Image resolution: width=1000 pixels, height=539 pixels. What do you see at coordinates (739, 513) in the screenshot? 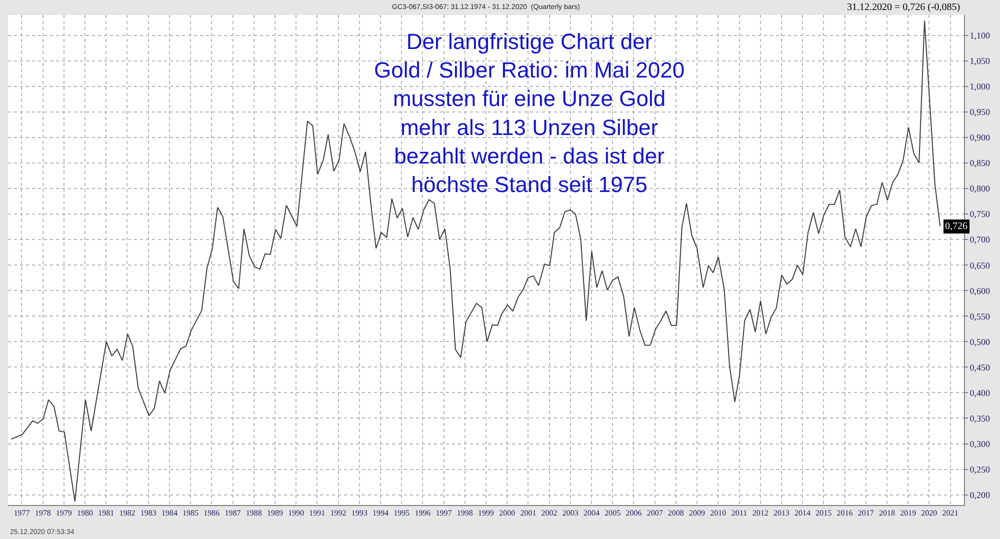
I see `x-tick-label: 2011` at bounding box center [739, 513].